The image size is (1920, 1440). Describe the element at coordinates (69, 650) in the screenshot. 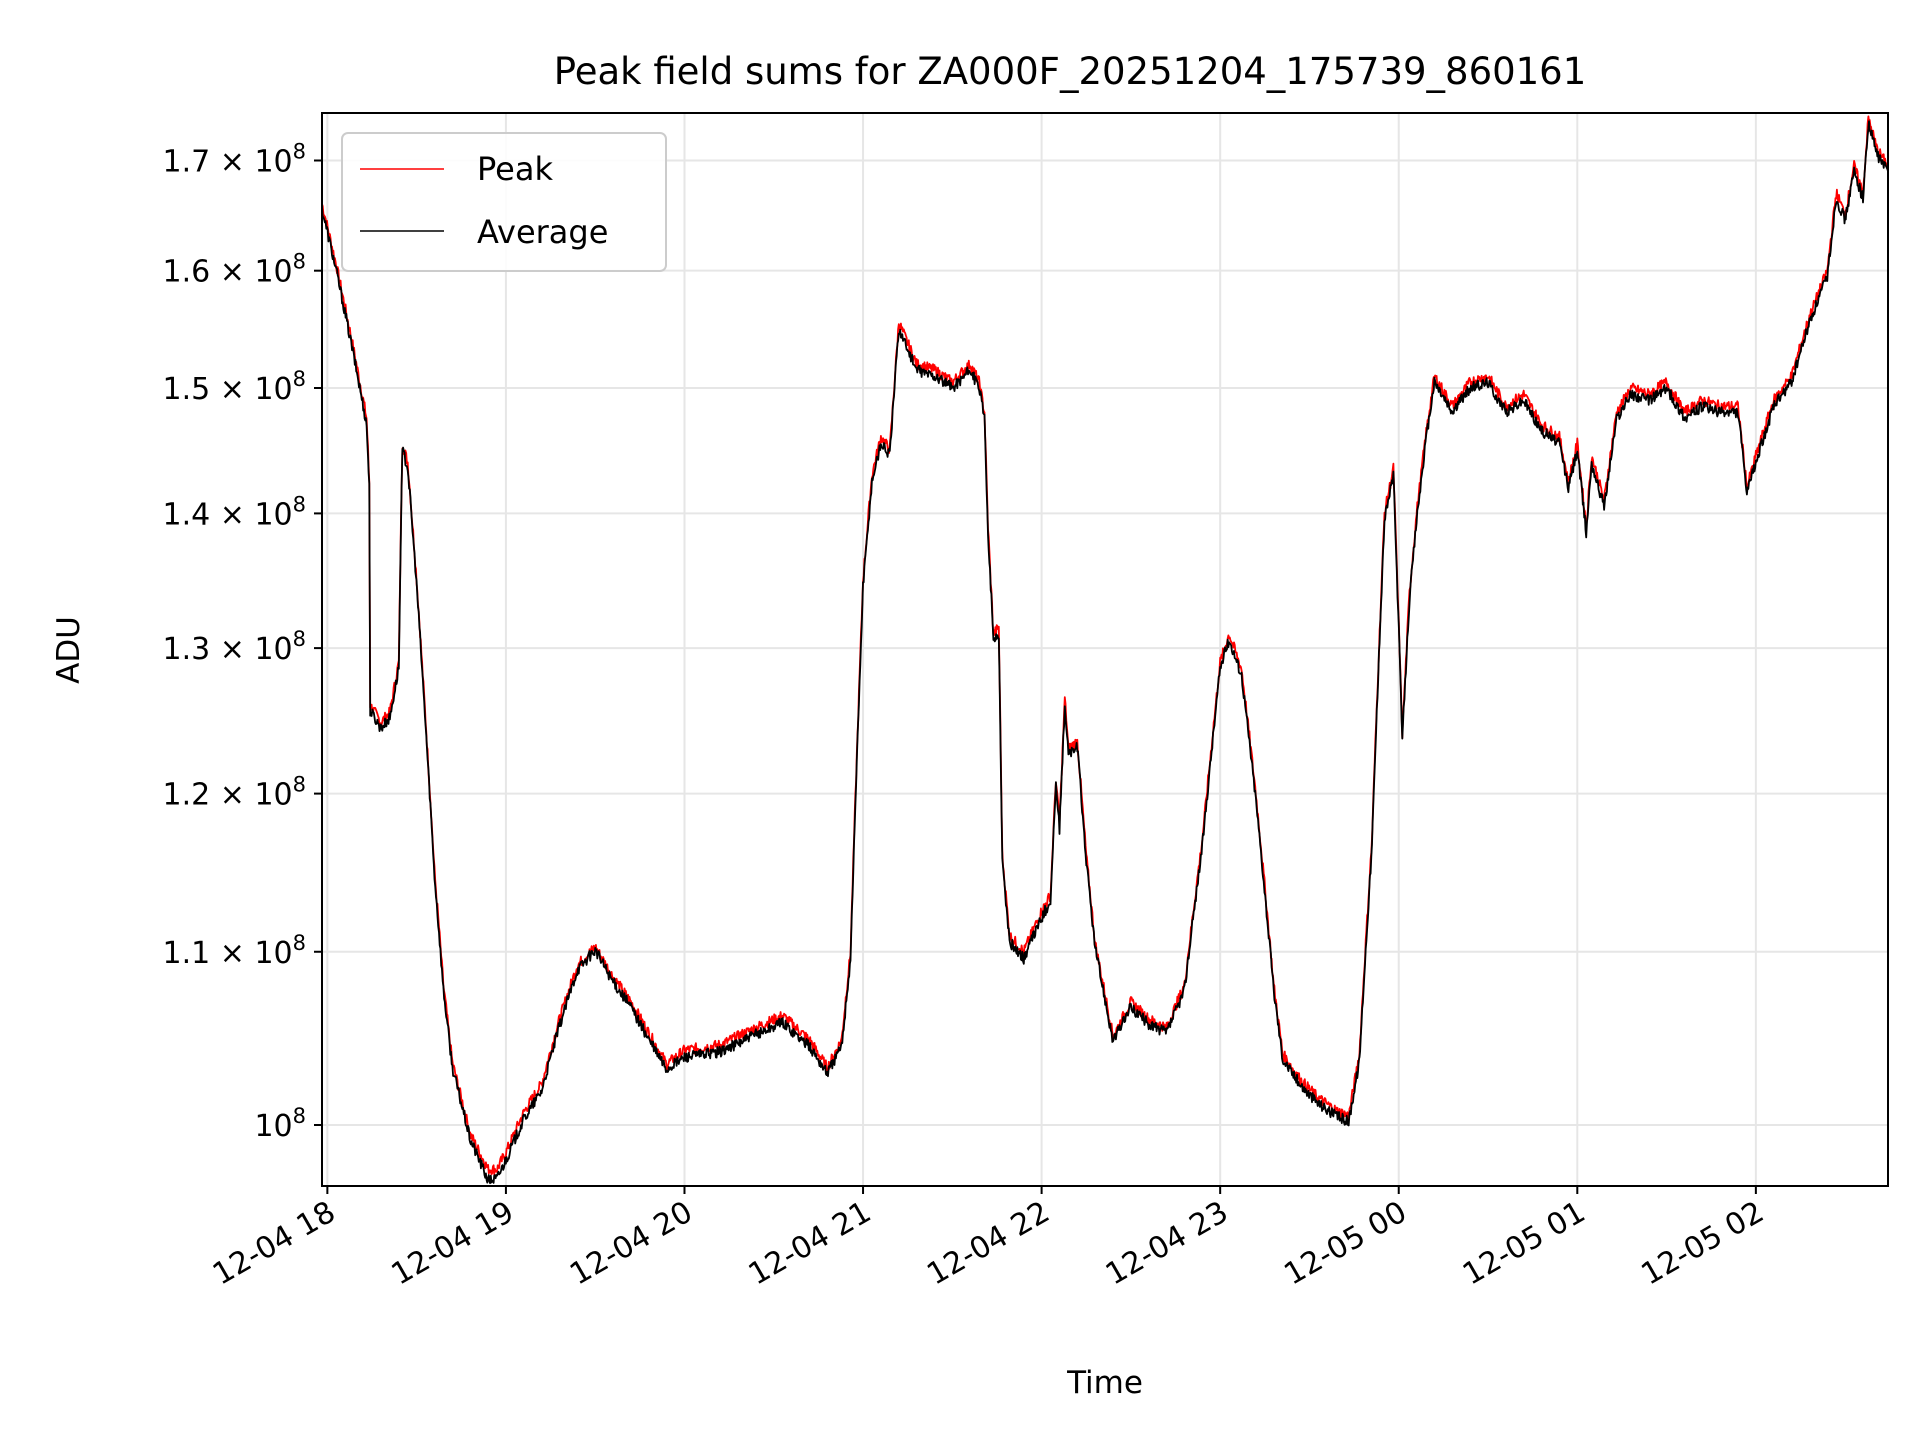

I see `y-axis-title: ADU` at that location.